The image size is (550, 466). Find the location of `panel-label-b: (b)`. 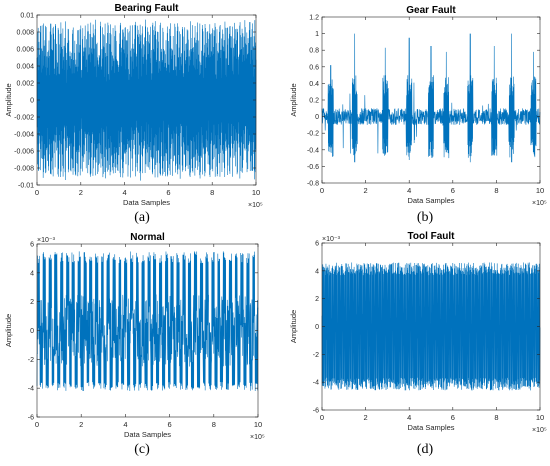

panel-label-b: (b) is located at coordinates (425, 217).